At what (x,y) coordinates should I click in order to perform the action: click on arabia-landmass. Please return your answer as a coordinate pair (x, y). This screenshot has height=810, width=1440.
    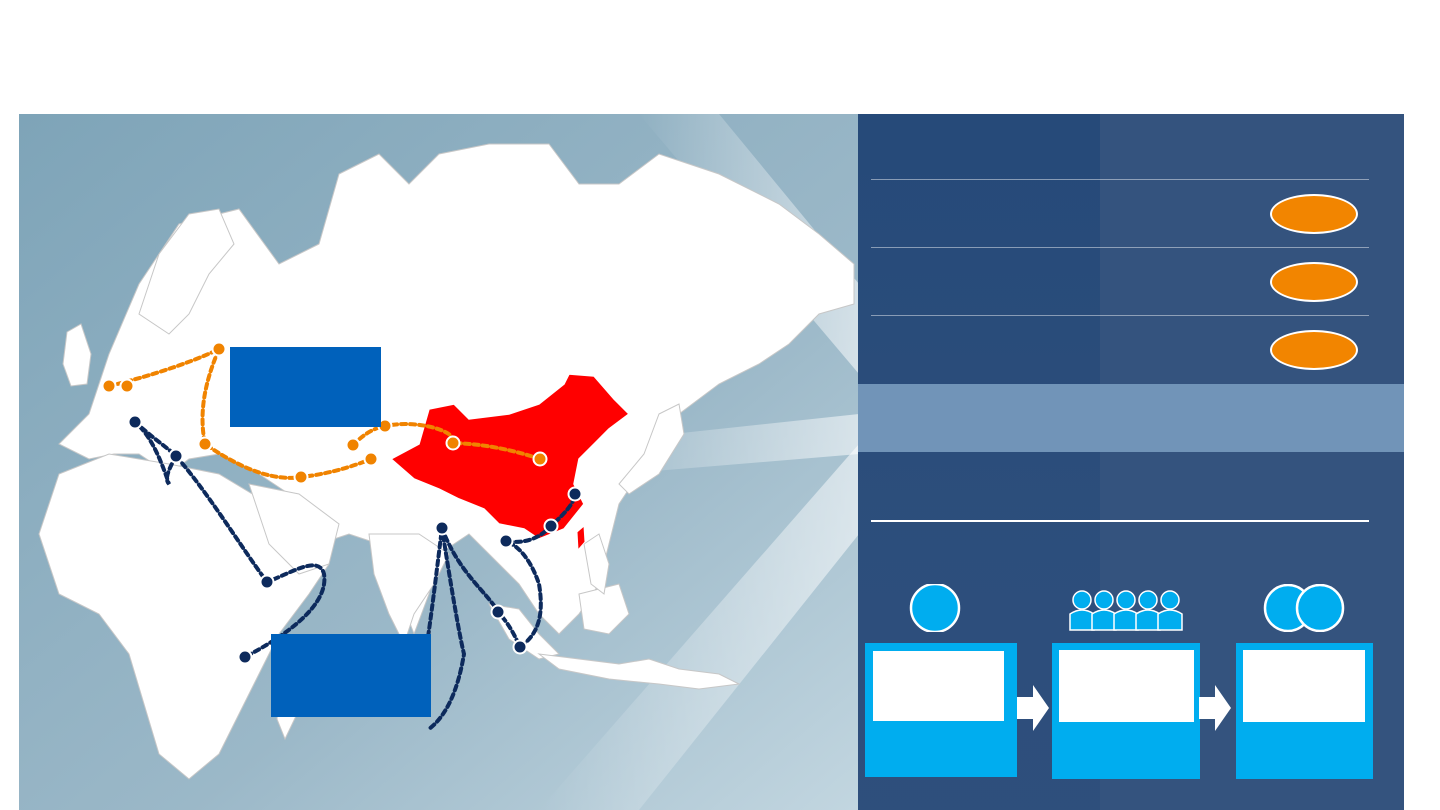
    Looking at the image, I should click on (294, 529).